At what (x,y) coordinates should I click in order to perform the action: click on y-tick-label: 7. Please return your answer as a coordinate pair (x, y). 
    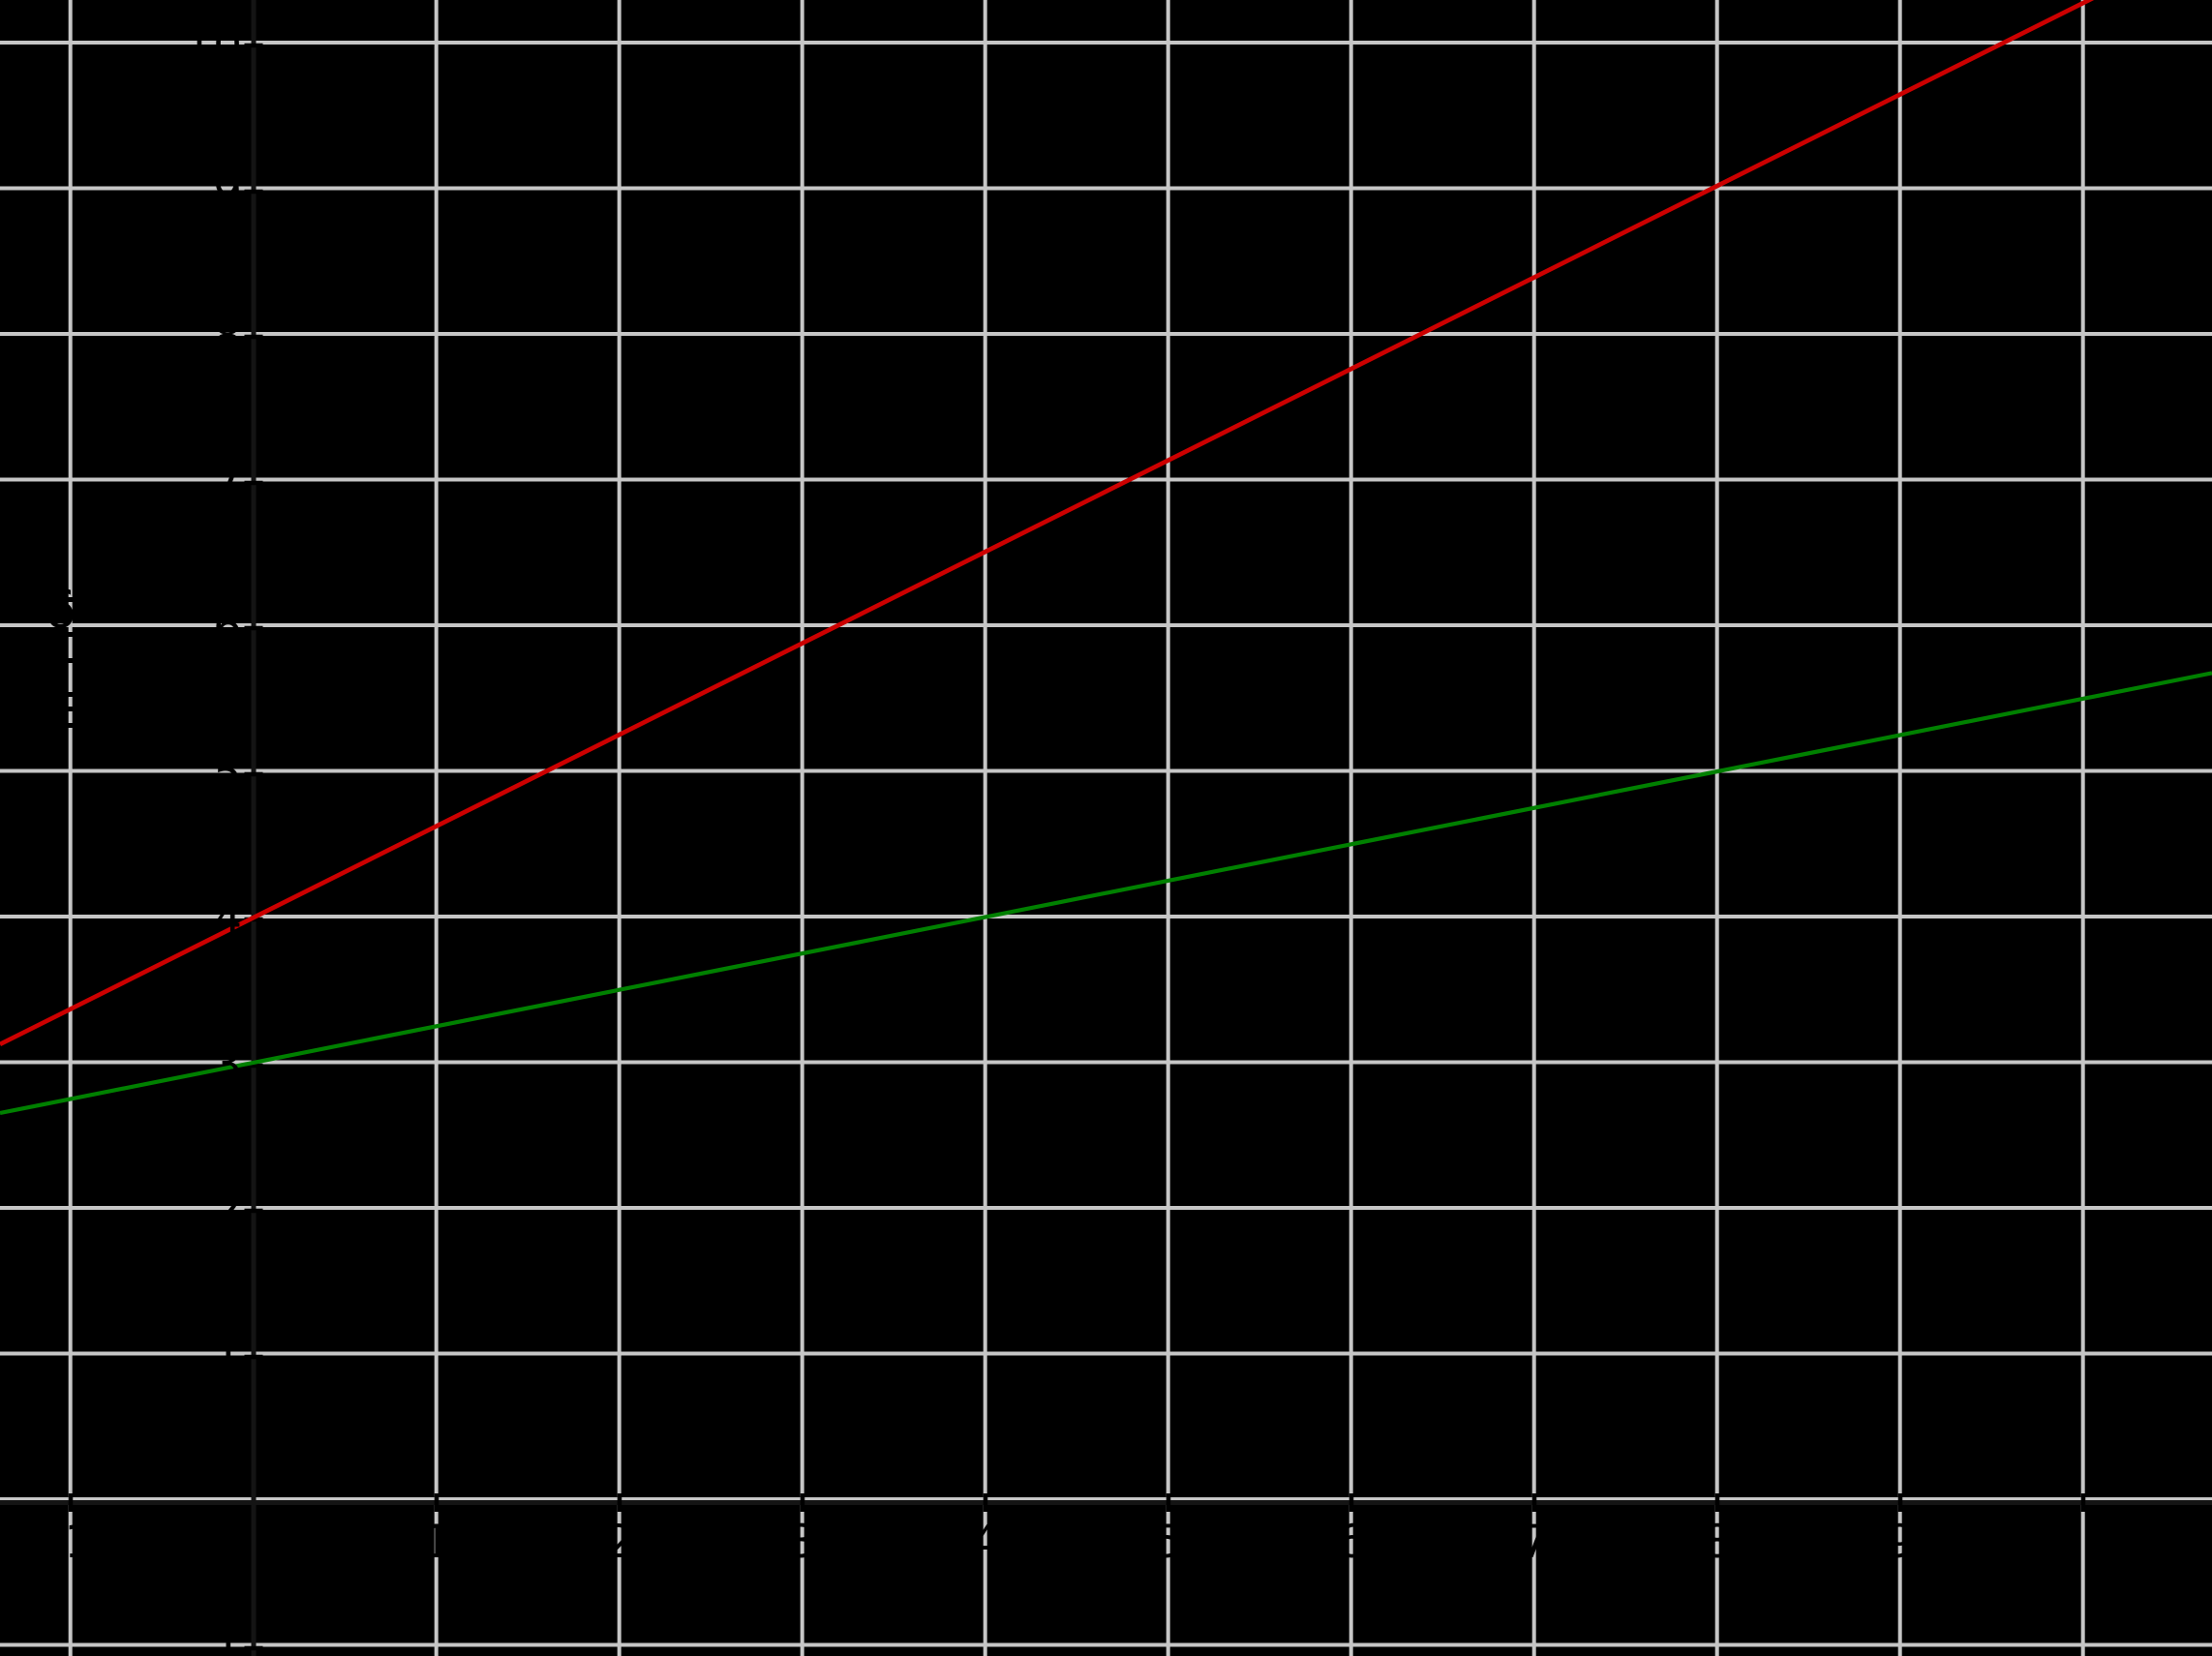
    Looking at the image, I should click on (227, 483).